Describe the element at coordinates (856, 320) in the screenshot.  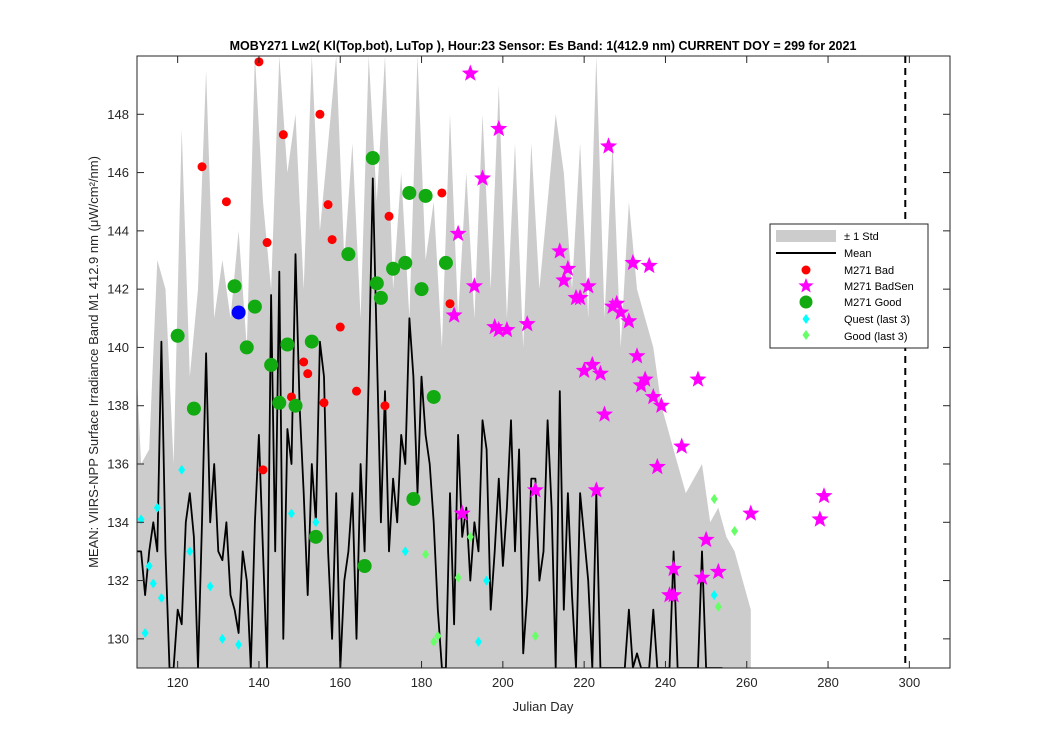
I see `legend-item-quest: Quest (last 3)` at that location.